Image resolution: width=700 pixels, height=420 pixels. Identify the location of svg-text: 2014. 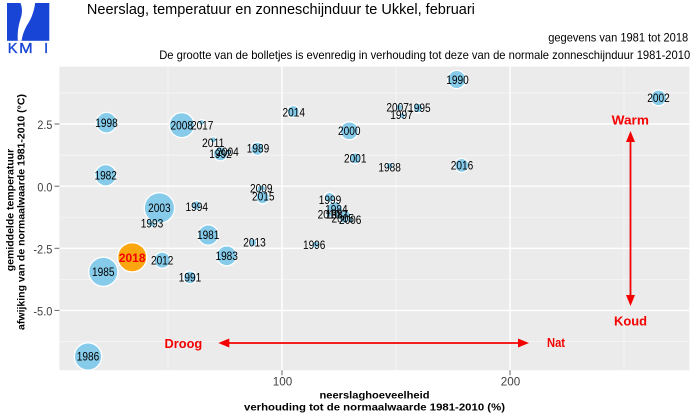
(294, 113).